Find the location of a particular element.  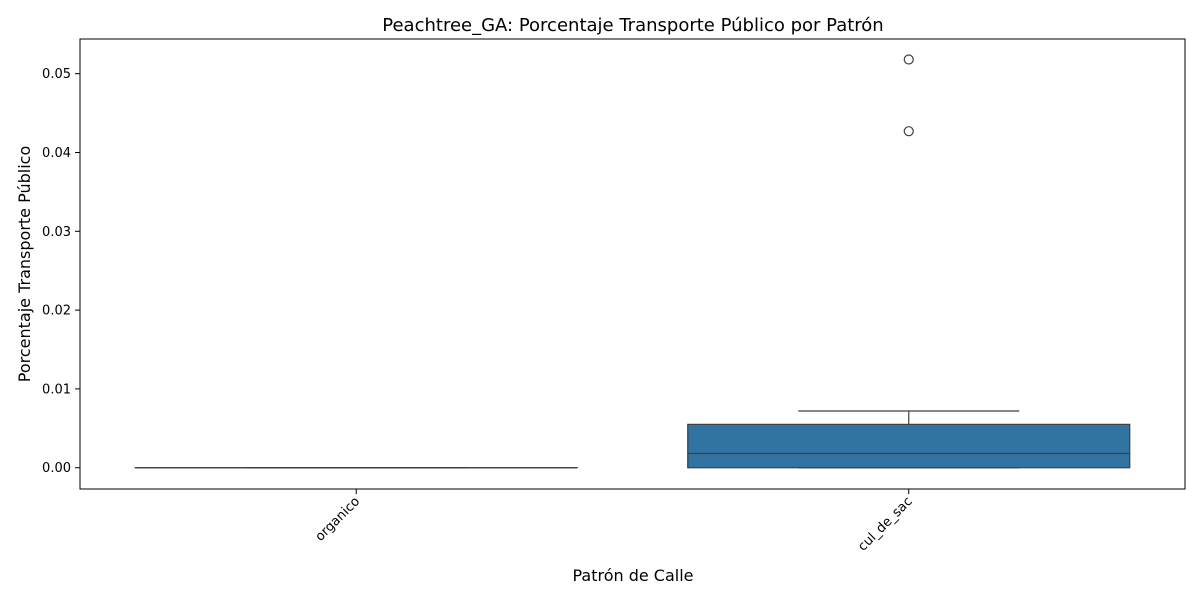

x-tick-label: cul_de_sac is located at coordinates (885, 524).